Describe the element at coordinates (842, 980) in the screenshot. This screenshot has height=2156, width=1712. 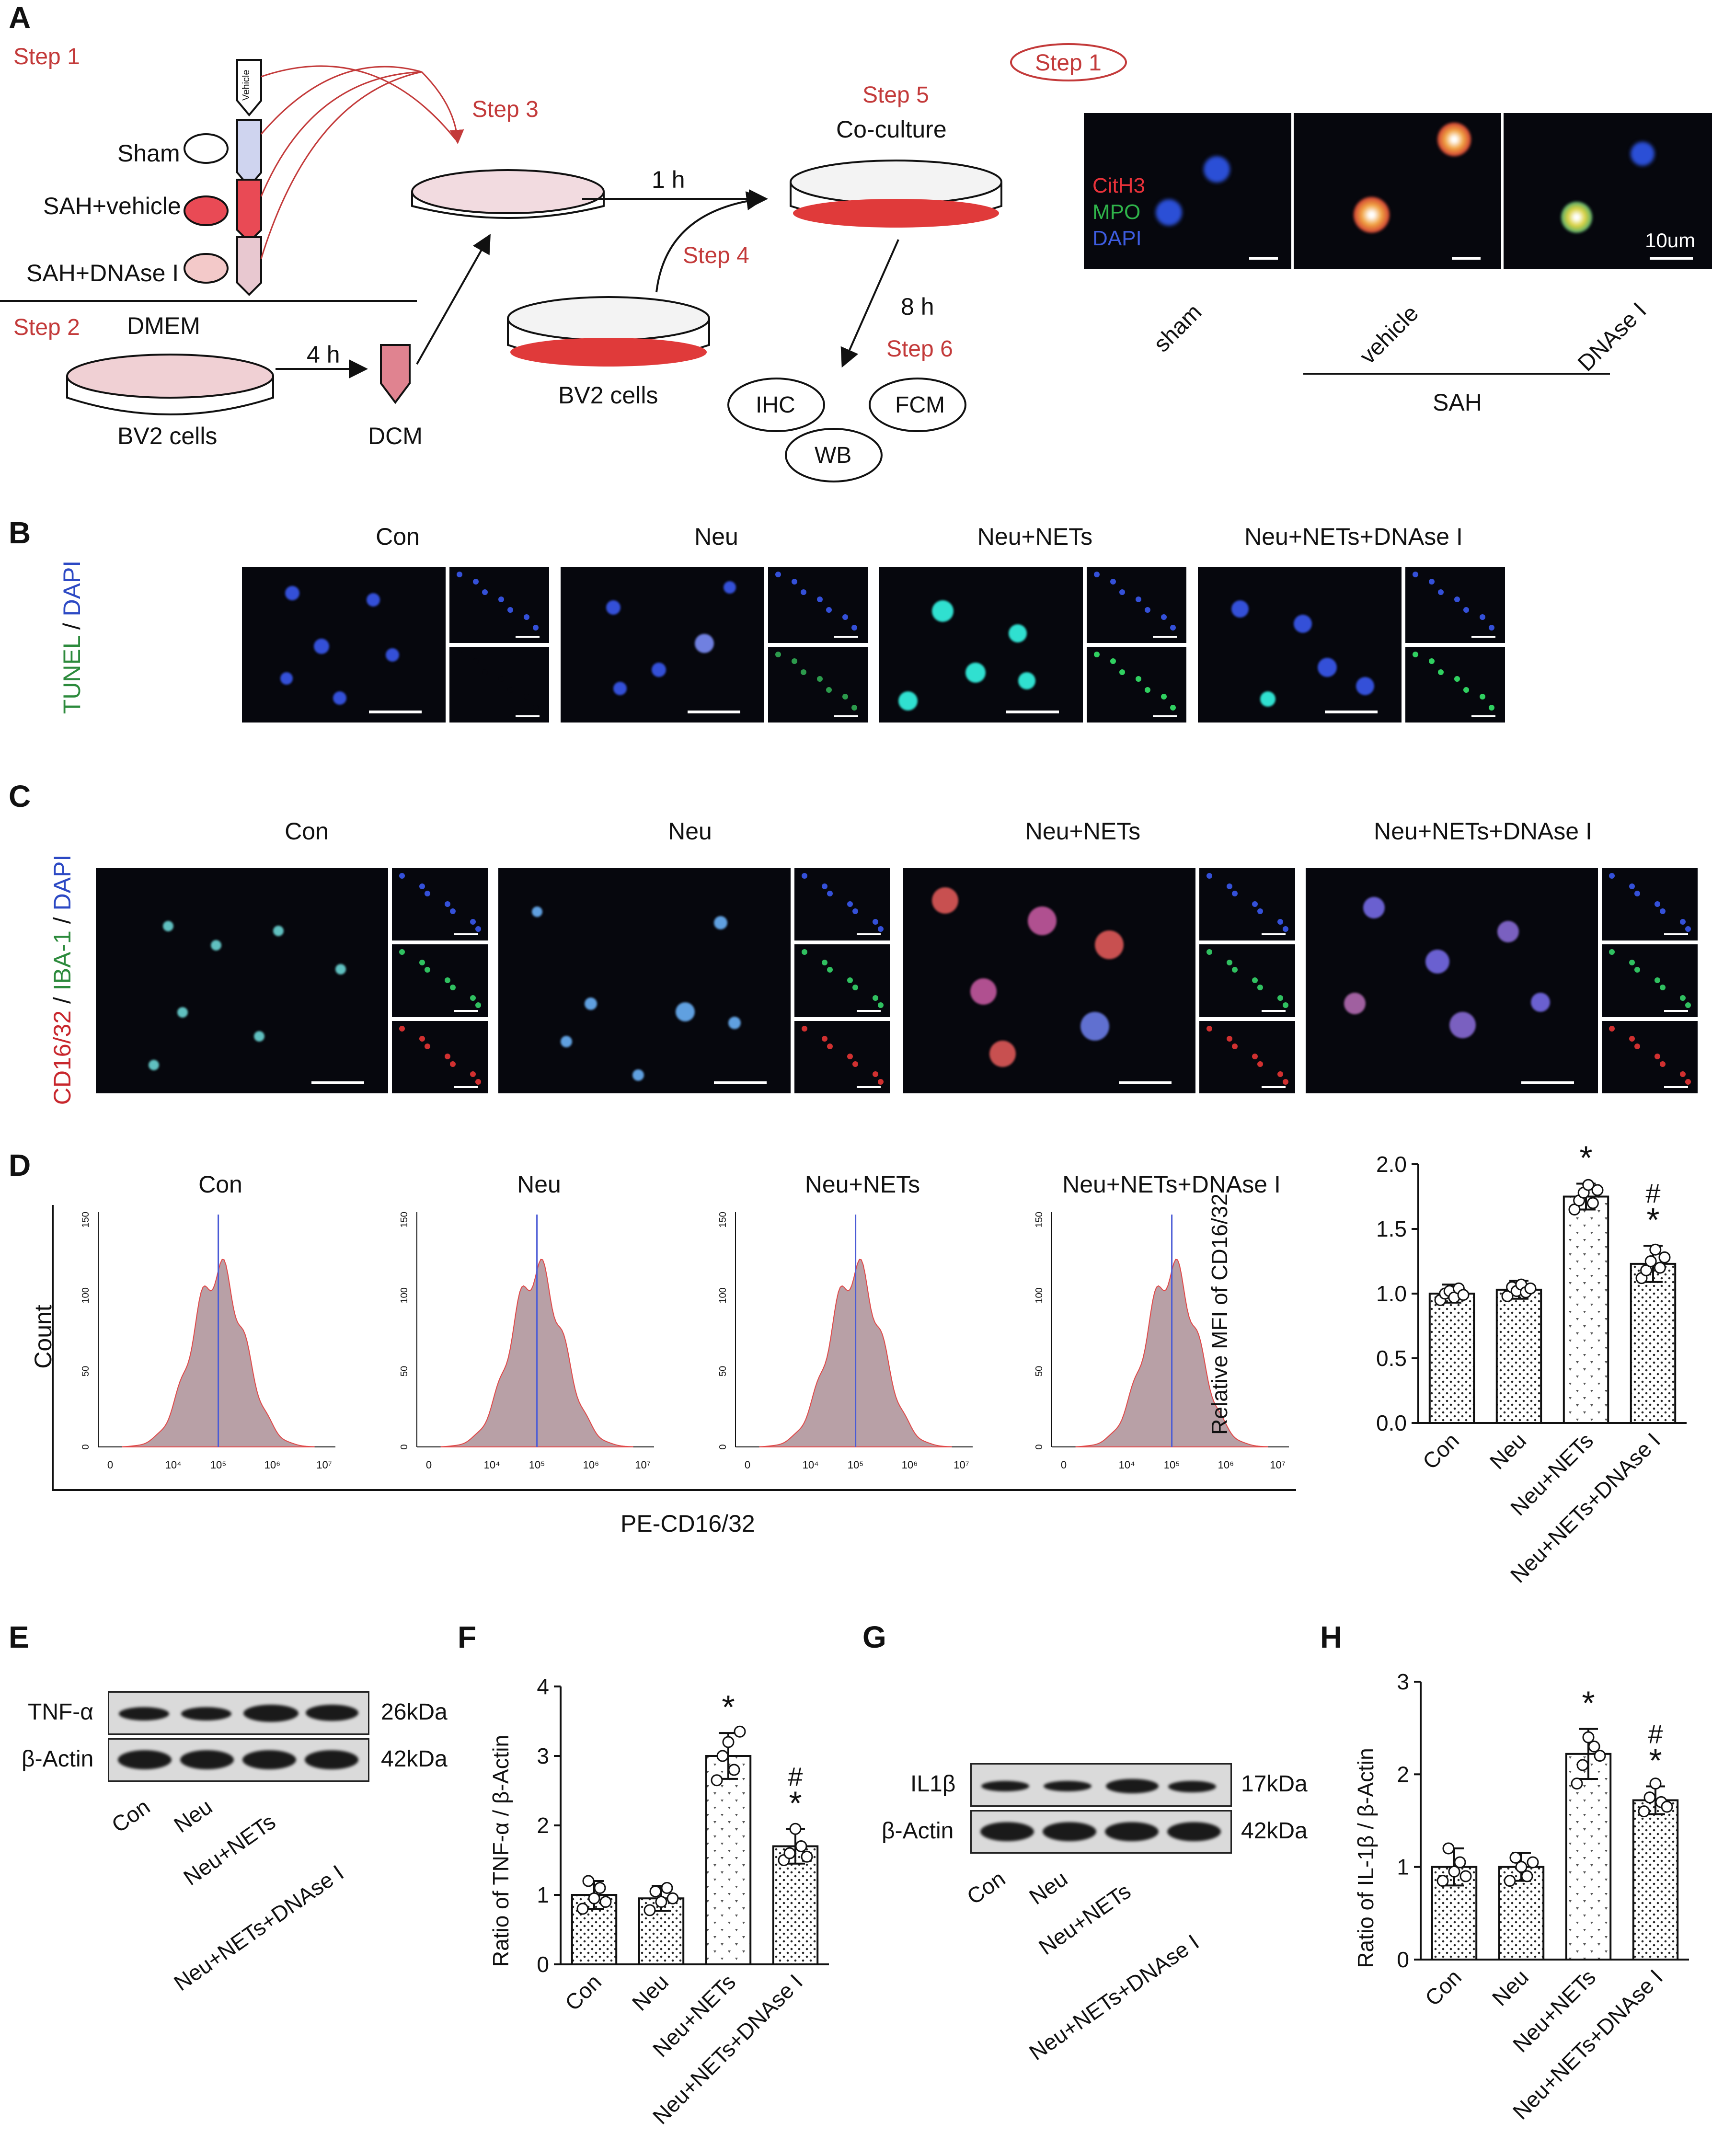
I see `c-neu-channel` at that location.